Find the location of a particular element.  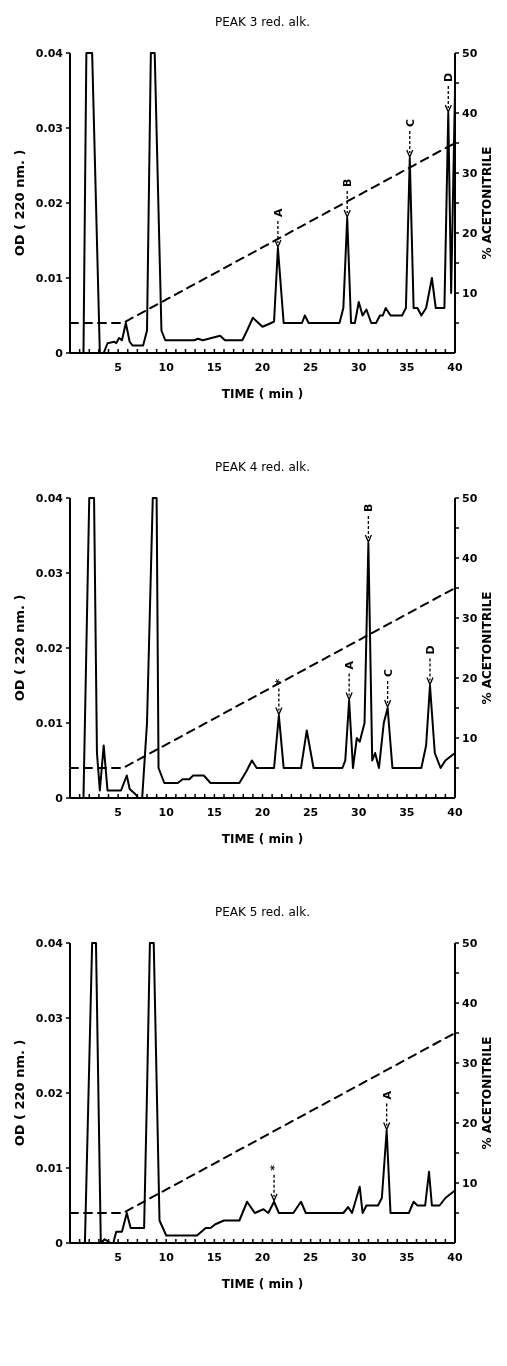

chart-title: PEAK 5 red. alk. is located at coordinates (262, 912).